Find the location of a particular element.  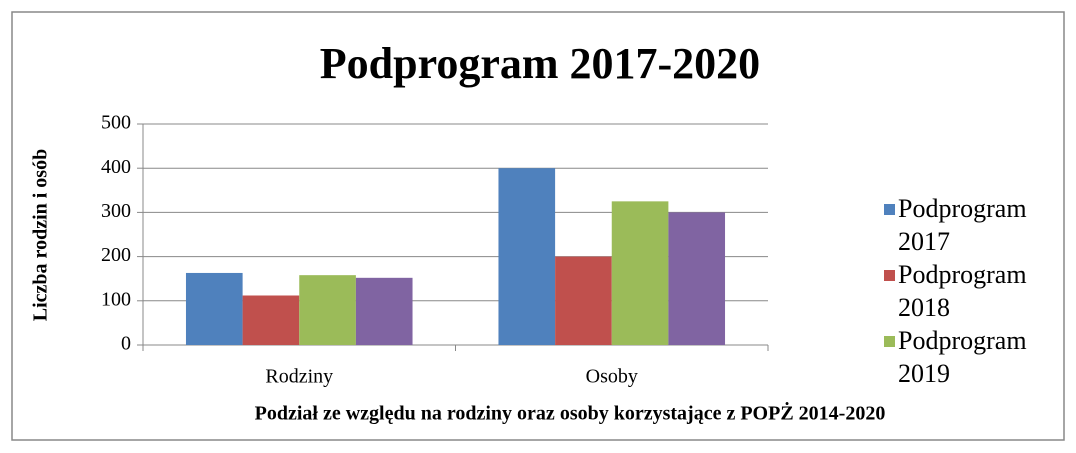

y-tick-label: 500 is located at coordinates (116, 123).